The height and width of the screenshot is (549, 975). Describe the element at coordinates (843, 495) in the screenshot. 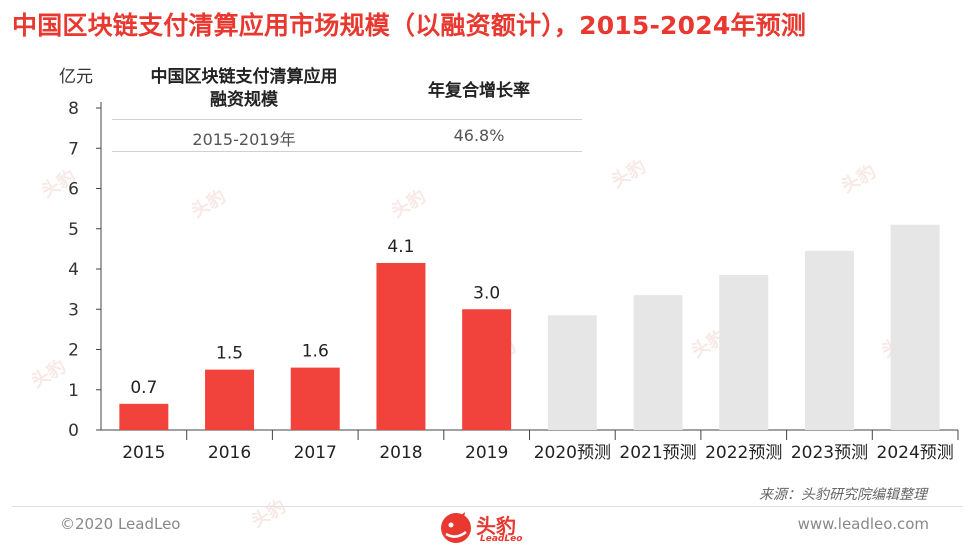

I see `source-note: 来源：头豹研究院编辑整理` at that location.